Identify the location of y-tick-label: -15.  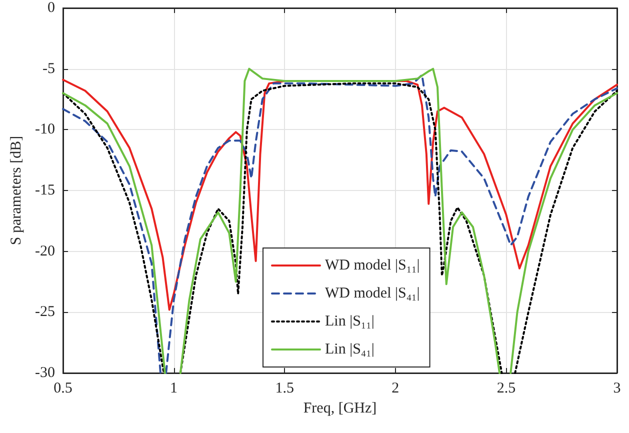
(45, 190).